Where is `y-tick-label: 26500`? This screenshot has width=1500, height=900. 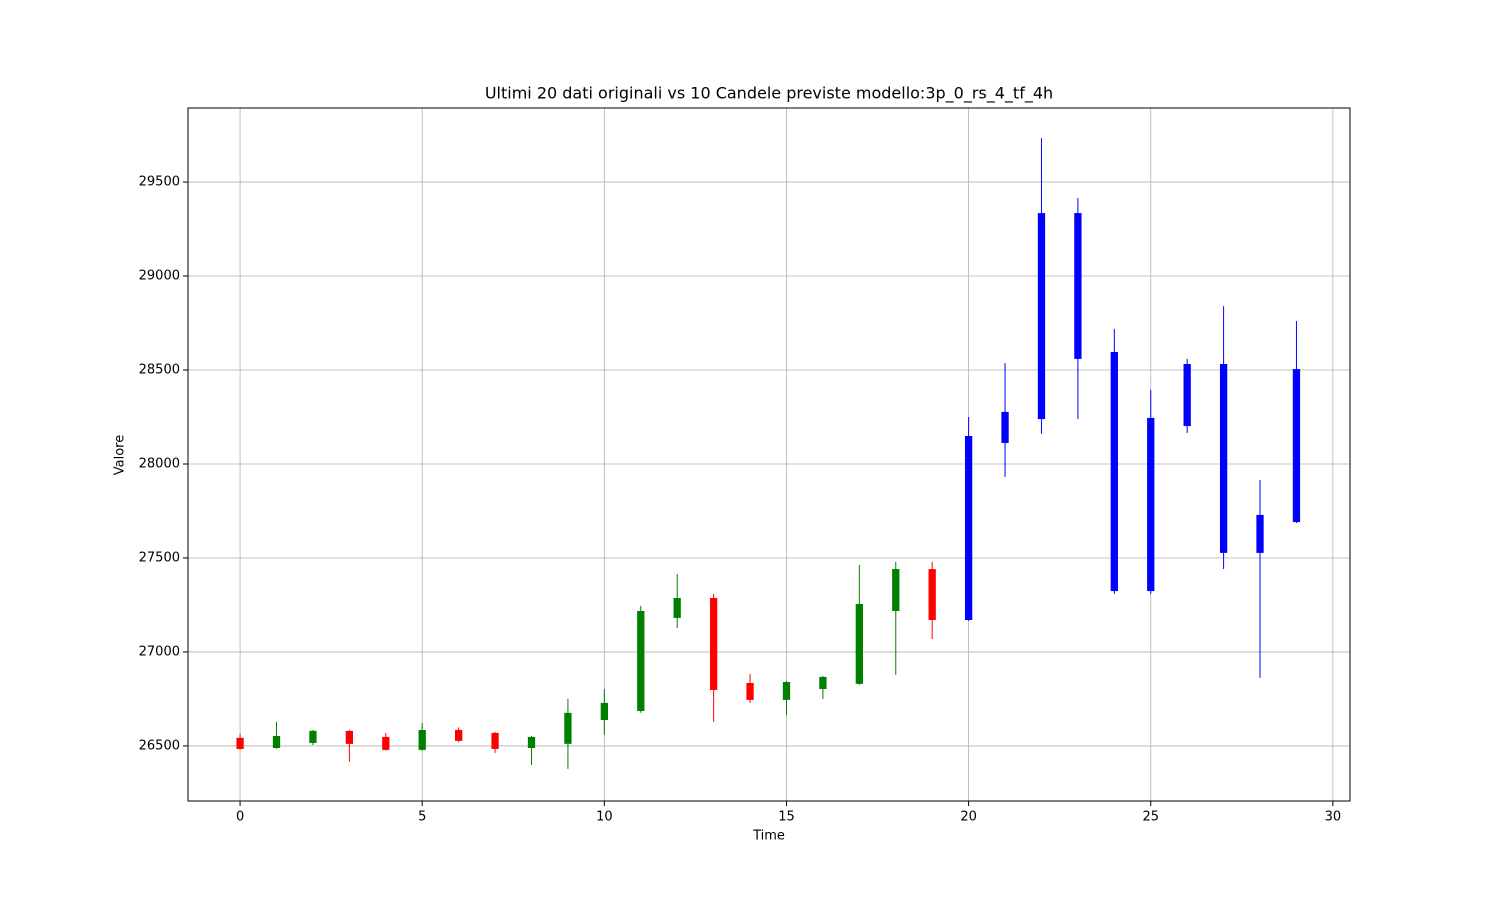
y-tick-label: 26500 is located at coordinates (159, 745).